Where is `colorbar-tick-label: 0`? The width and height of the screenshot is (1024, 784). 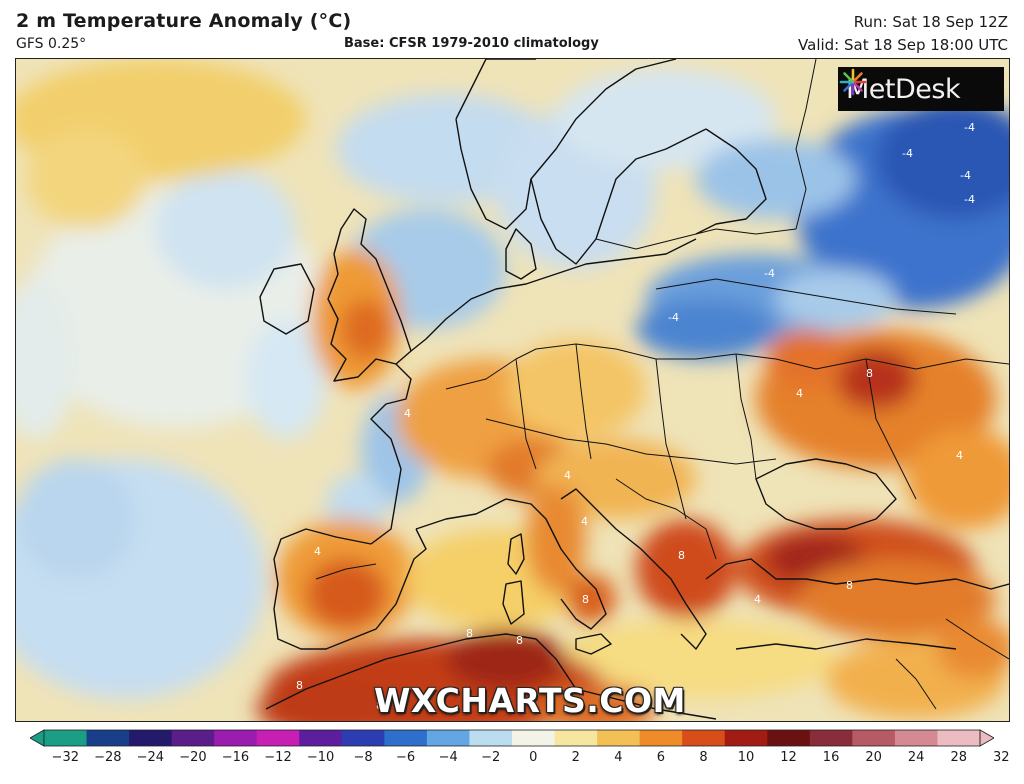
colorbar-tick-label: 0 is located at coordinates (533, 757).